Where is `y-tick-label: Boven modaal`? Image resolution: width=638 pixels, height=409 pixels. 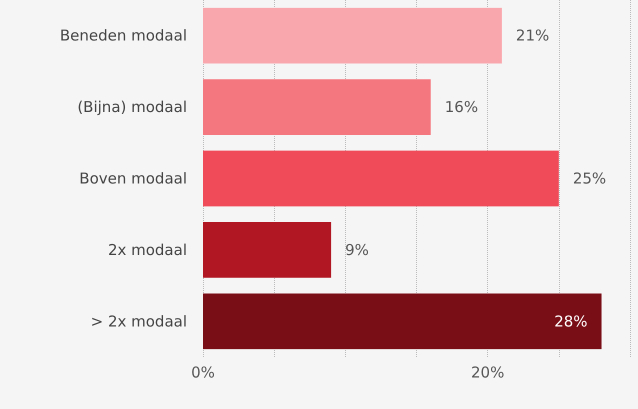 y-tick-label: Boven modaal is located at coordinates (133, 179).